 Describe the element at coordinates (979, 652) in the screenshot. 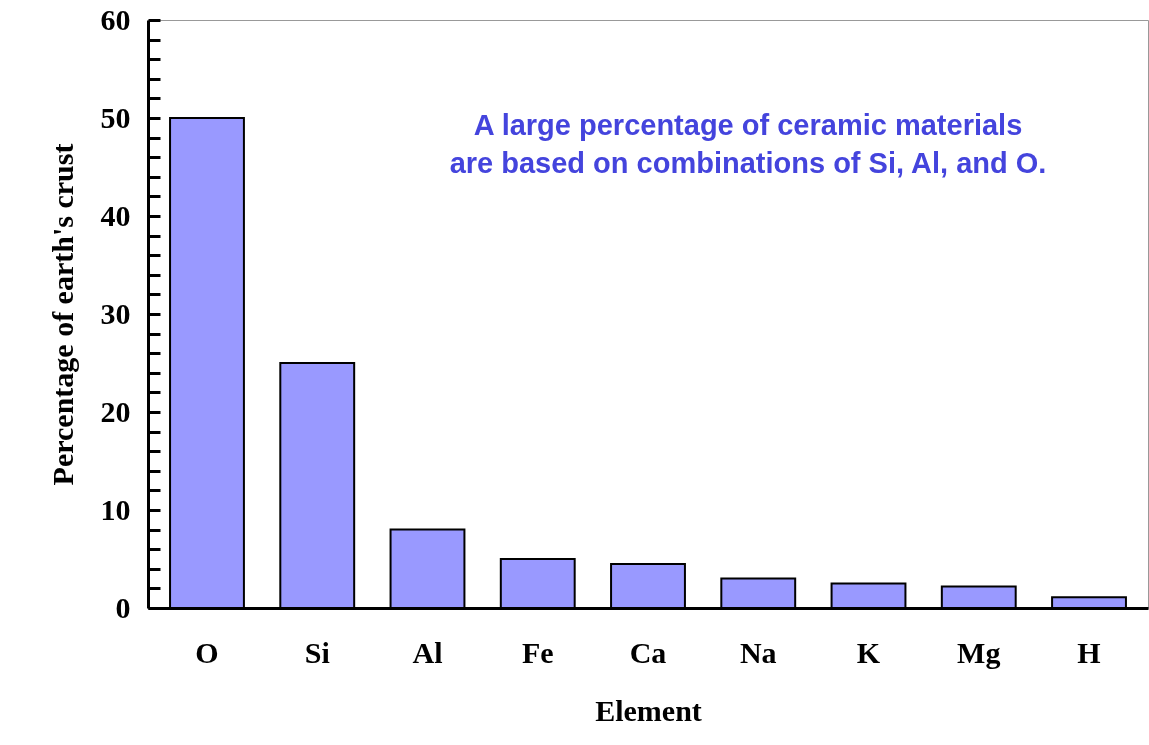

I see `x-tick-label: Mg` at that location.